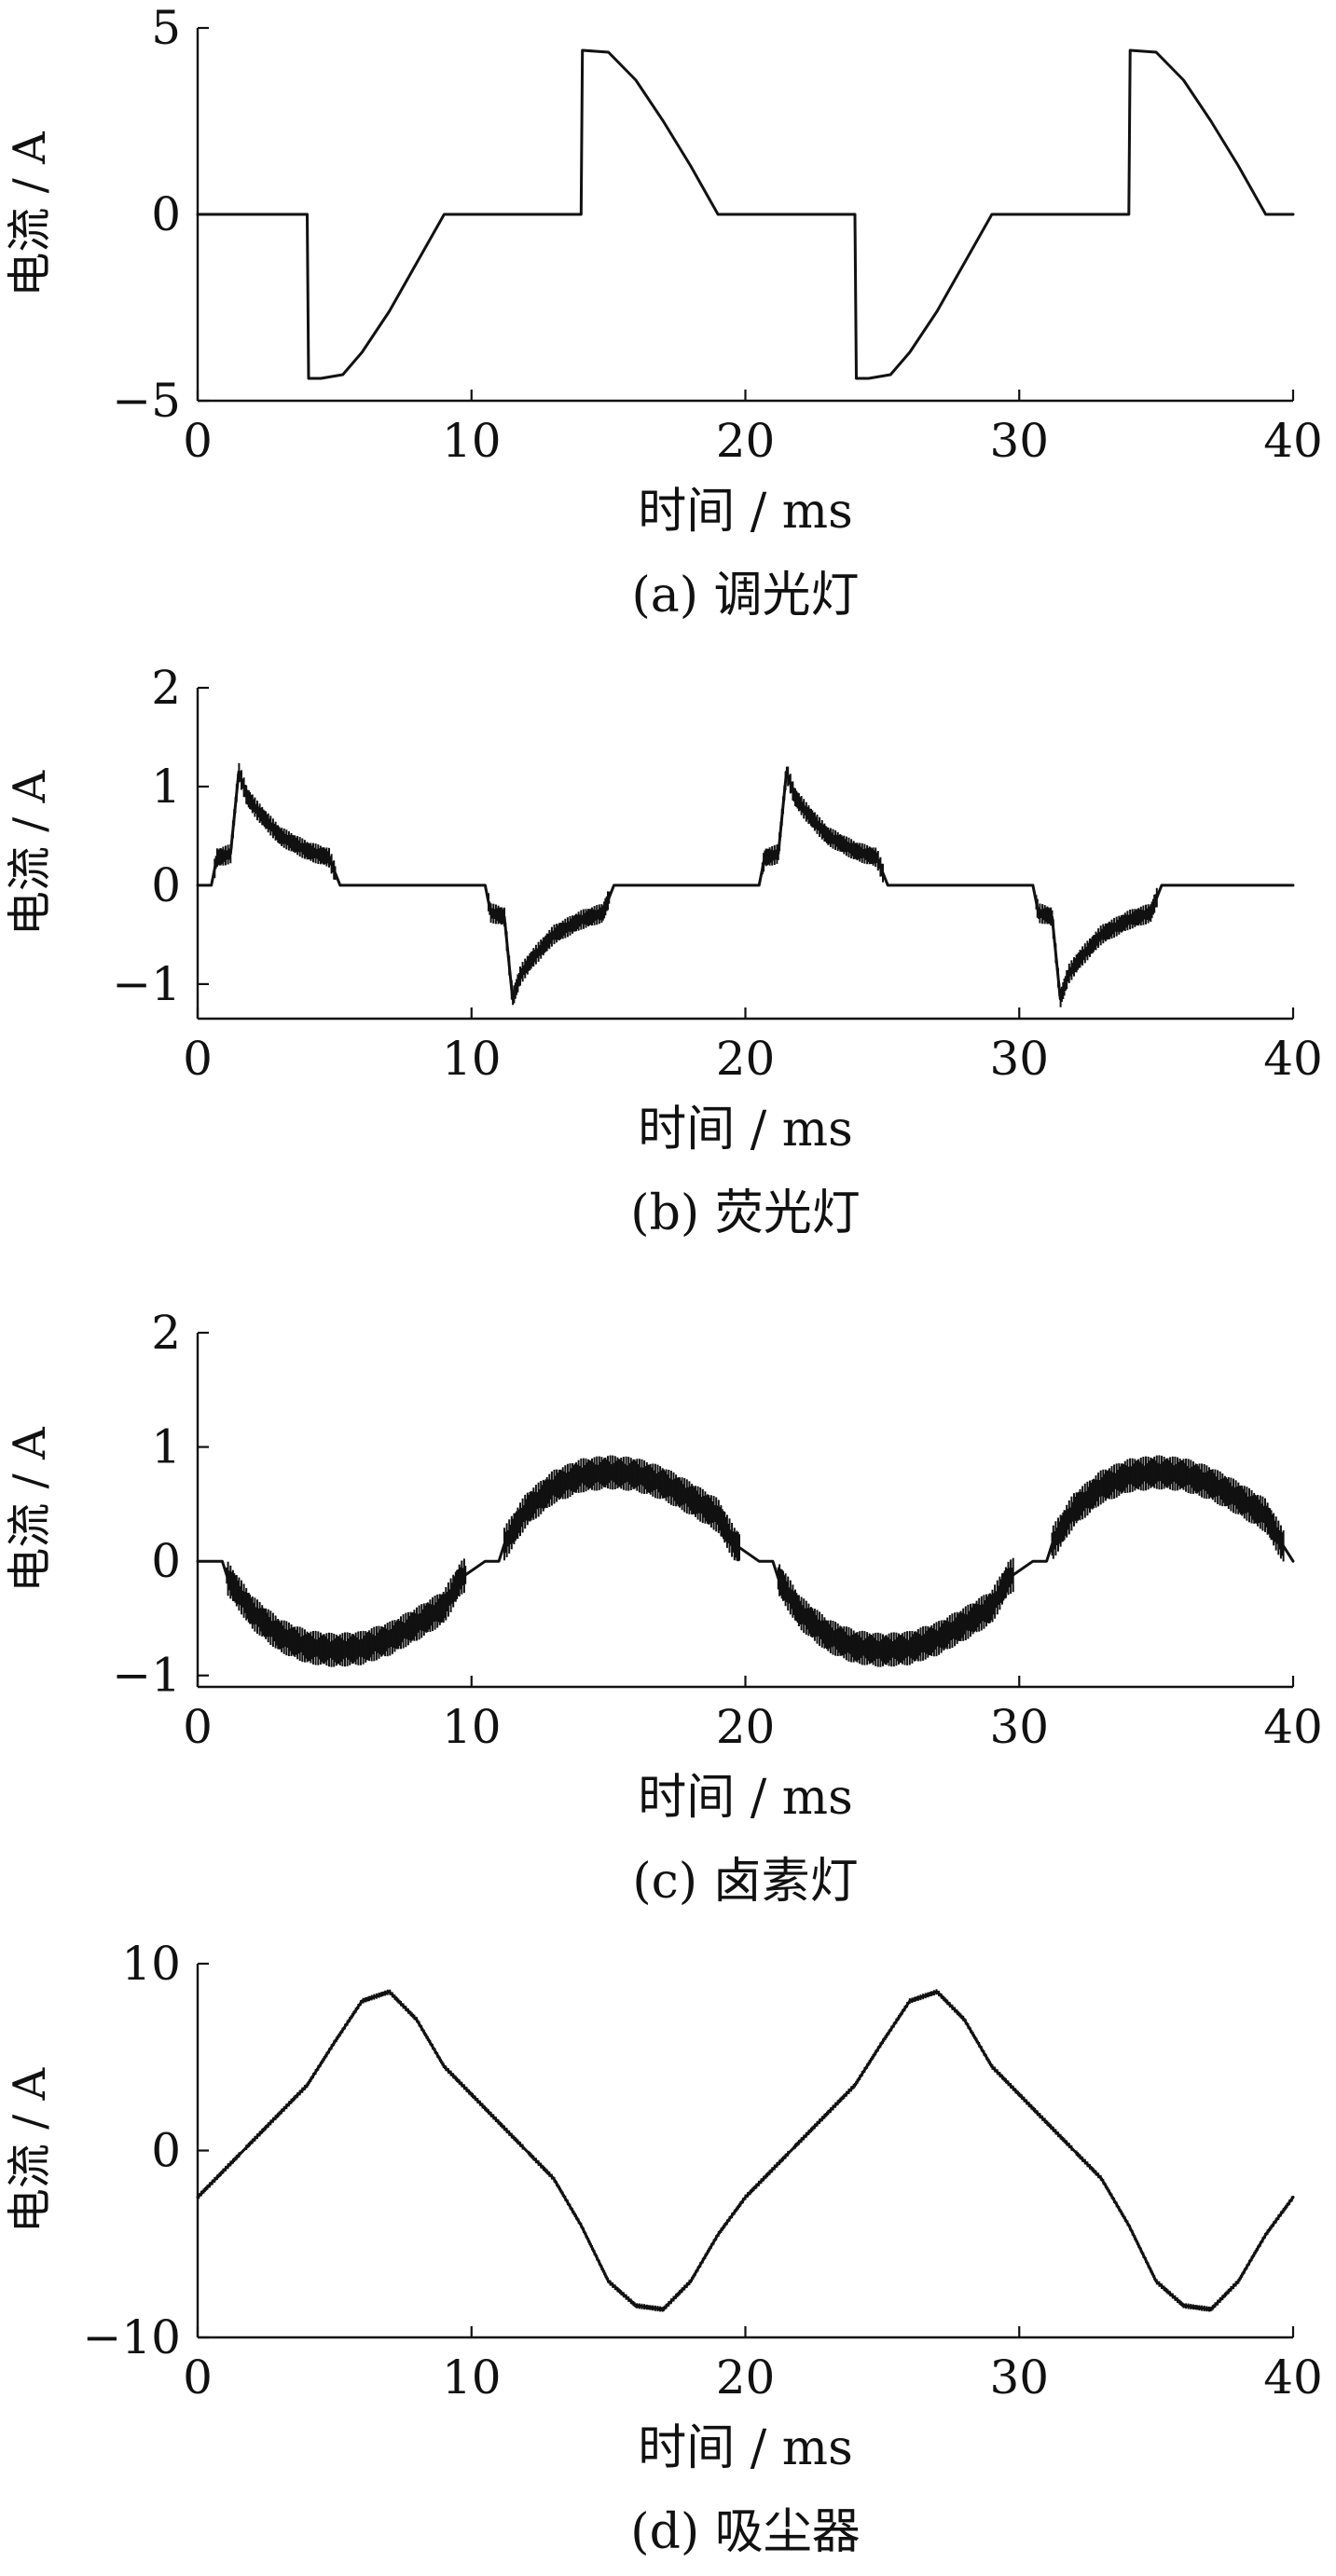 The image size is (1336, 2576). I want to click on panel-caption: (d) 吸尘器, so click(745, 2532).